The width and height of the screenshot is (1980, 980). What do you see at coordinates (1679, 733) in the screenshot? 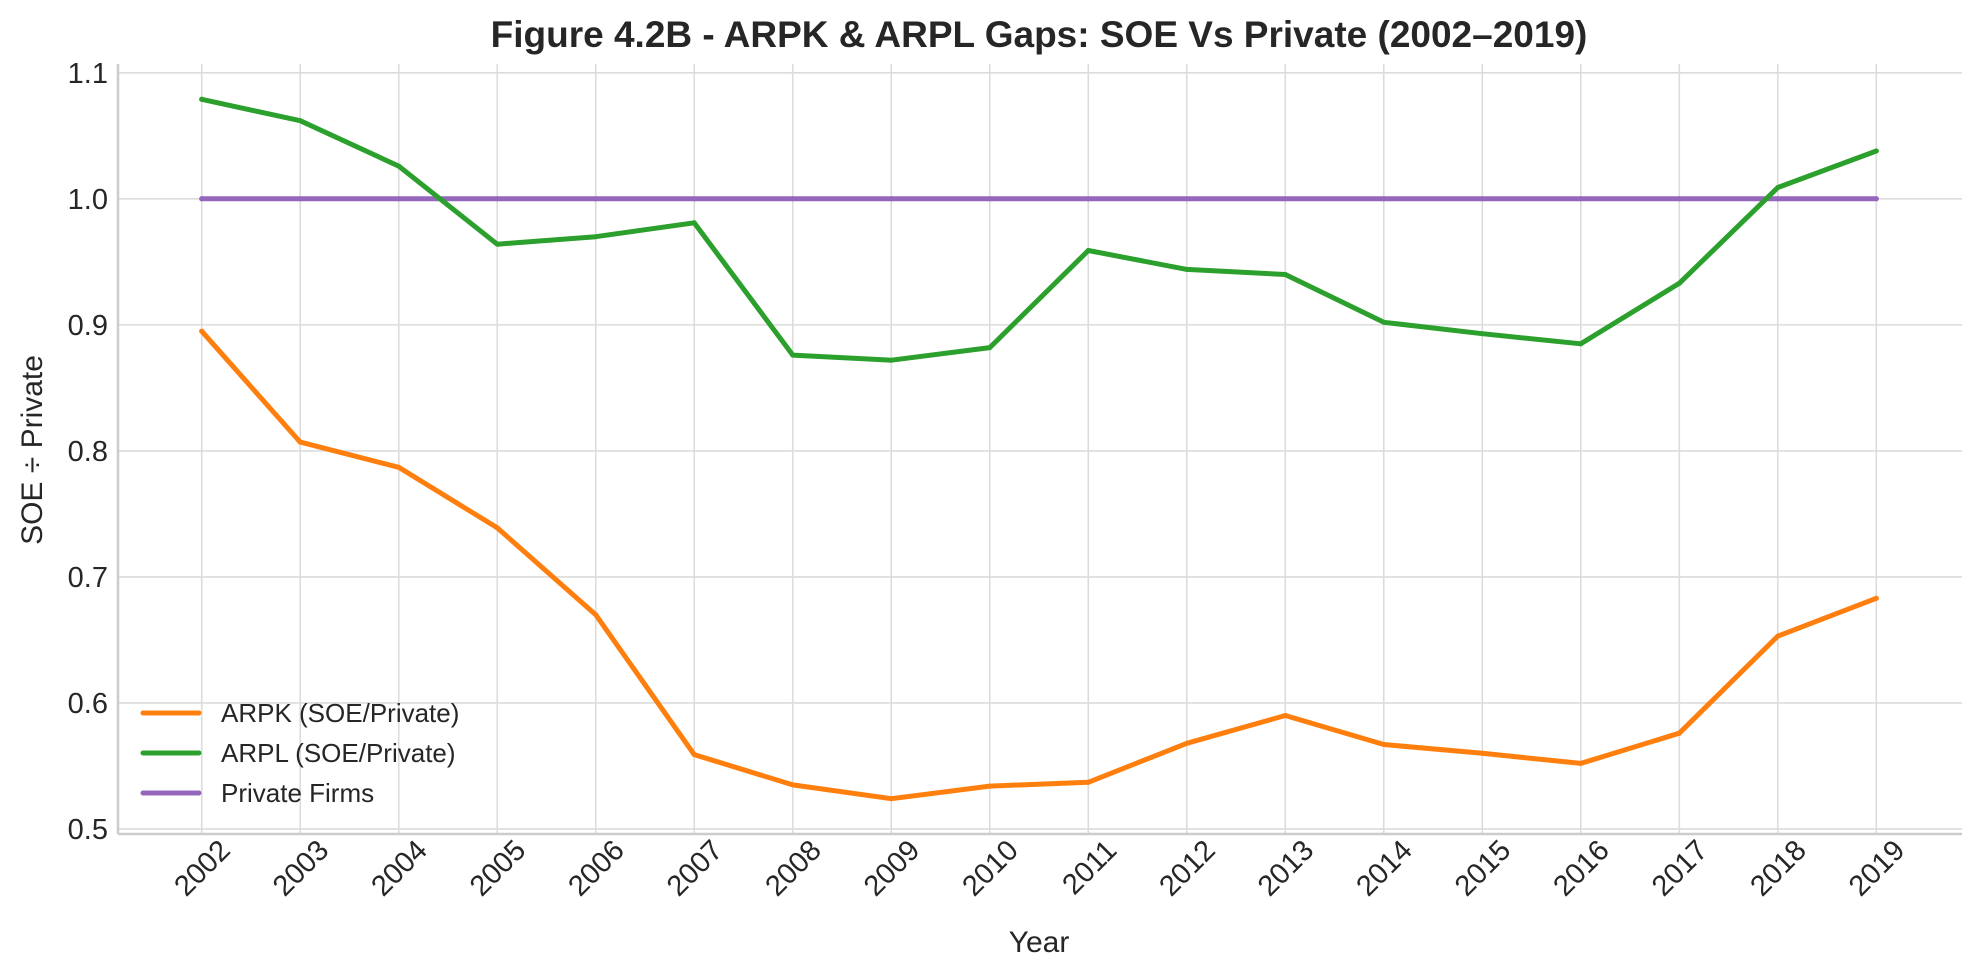
I see `data-point-arpk-2017` at bounding box center [1679, 733].